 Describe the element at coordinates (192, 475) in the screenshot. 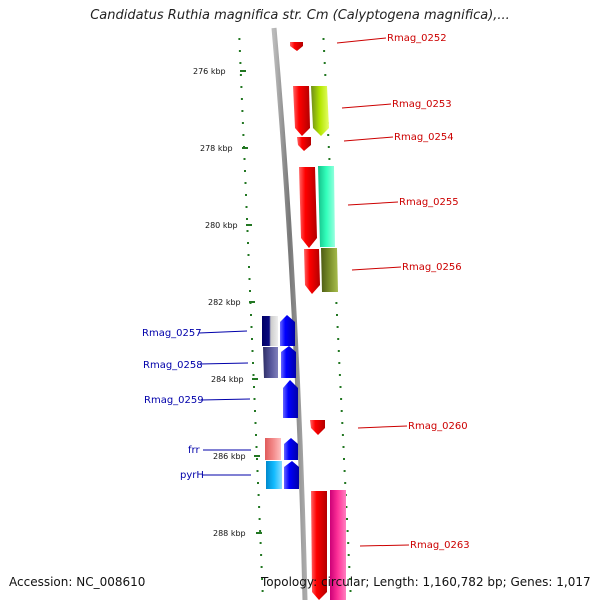

I see `gene-label-pyrh: pyrH` at that location.